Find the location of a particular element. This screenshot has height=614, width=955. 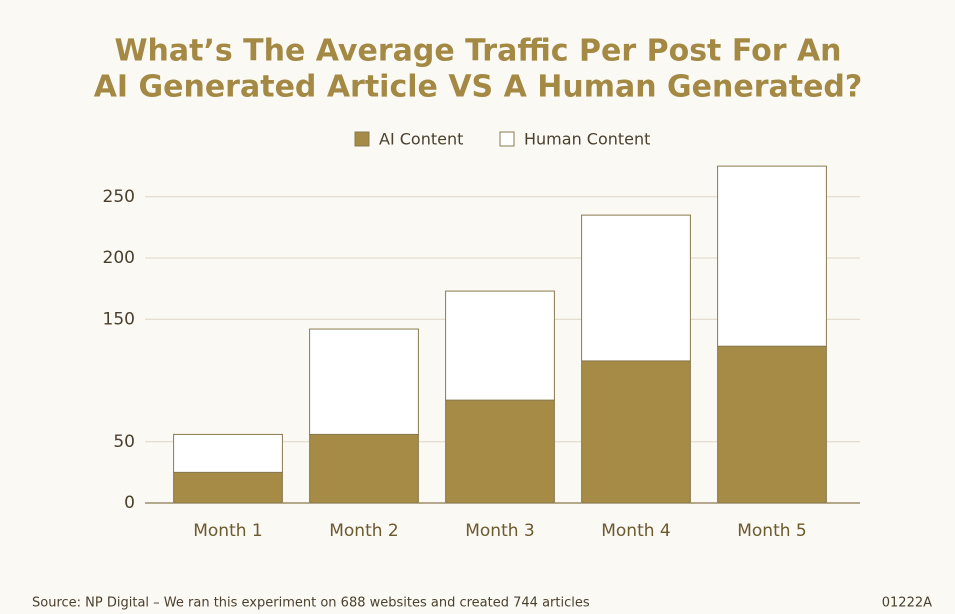

y-tick-label: 0 is located at coordinates (129, 503).